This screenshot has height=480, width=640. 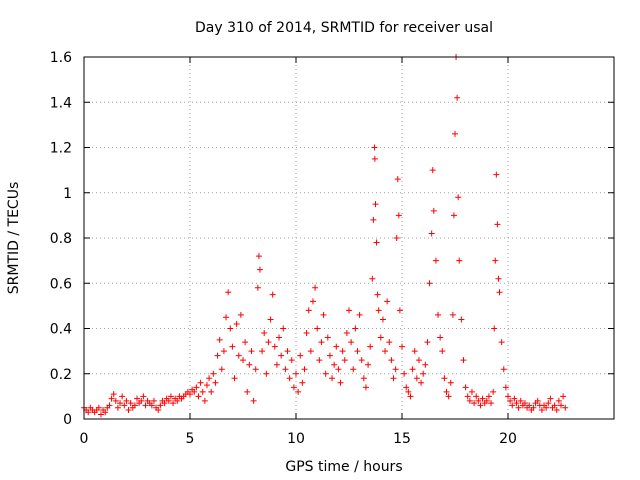 What do you see at coordinates (61, 284) in the screenshot?
I see `y-tick-label: 0.6` at bounding box center [61, 284].